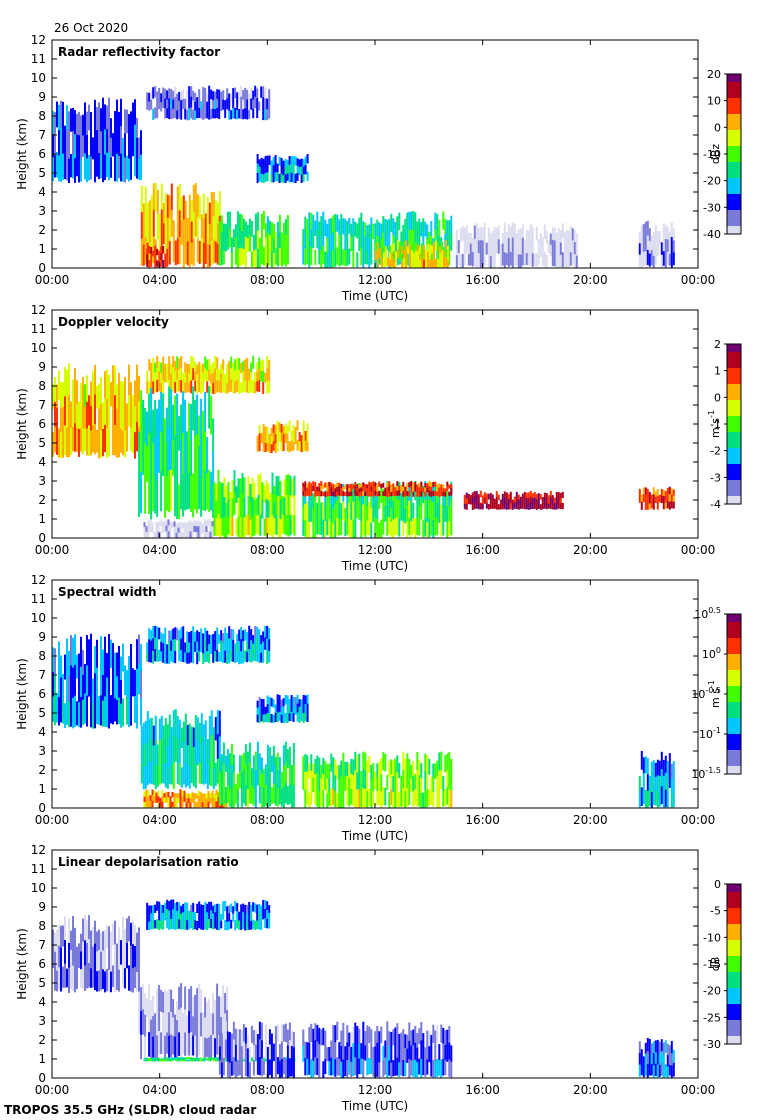 This screenshot has height=1120, width=780. Describe the element at coordinates (715, 911) in the screenshot. I see `colorbar-tick-label: -5` at that location.